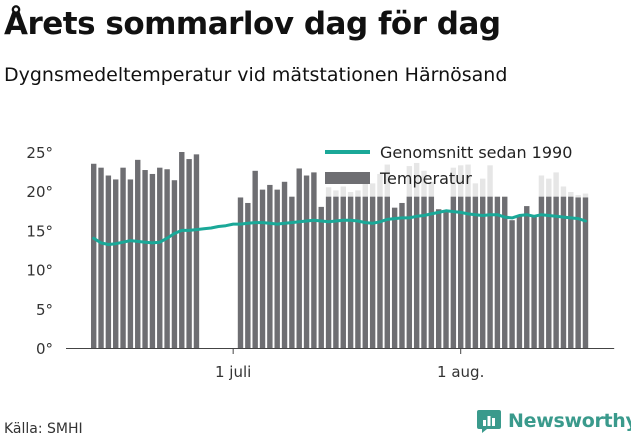  I want to click on average-line, so click(339, 227).